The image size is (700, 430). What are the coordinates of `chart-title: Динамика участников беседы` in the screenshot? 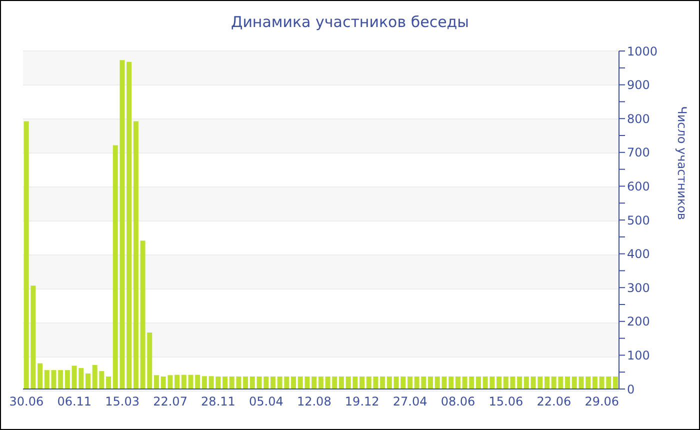 It's located at (350, 22).